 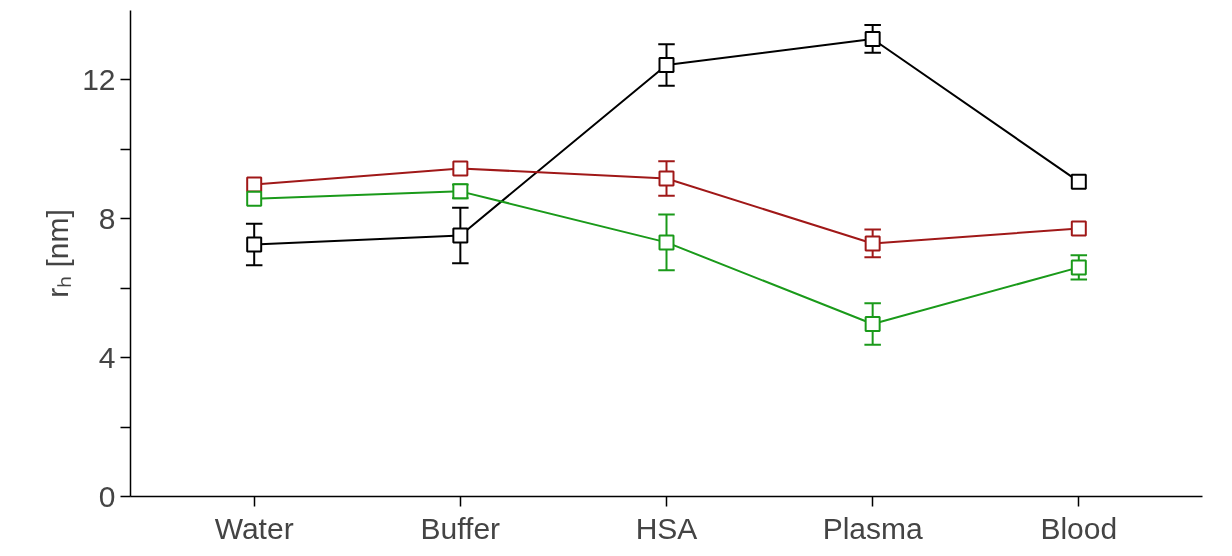 What do you see at coordinates (58, 253) in the screenshot?
I see `y-axis-title: rₕ [nm]` at bounding box center [58, 253].